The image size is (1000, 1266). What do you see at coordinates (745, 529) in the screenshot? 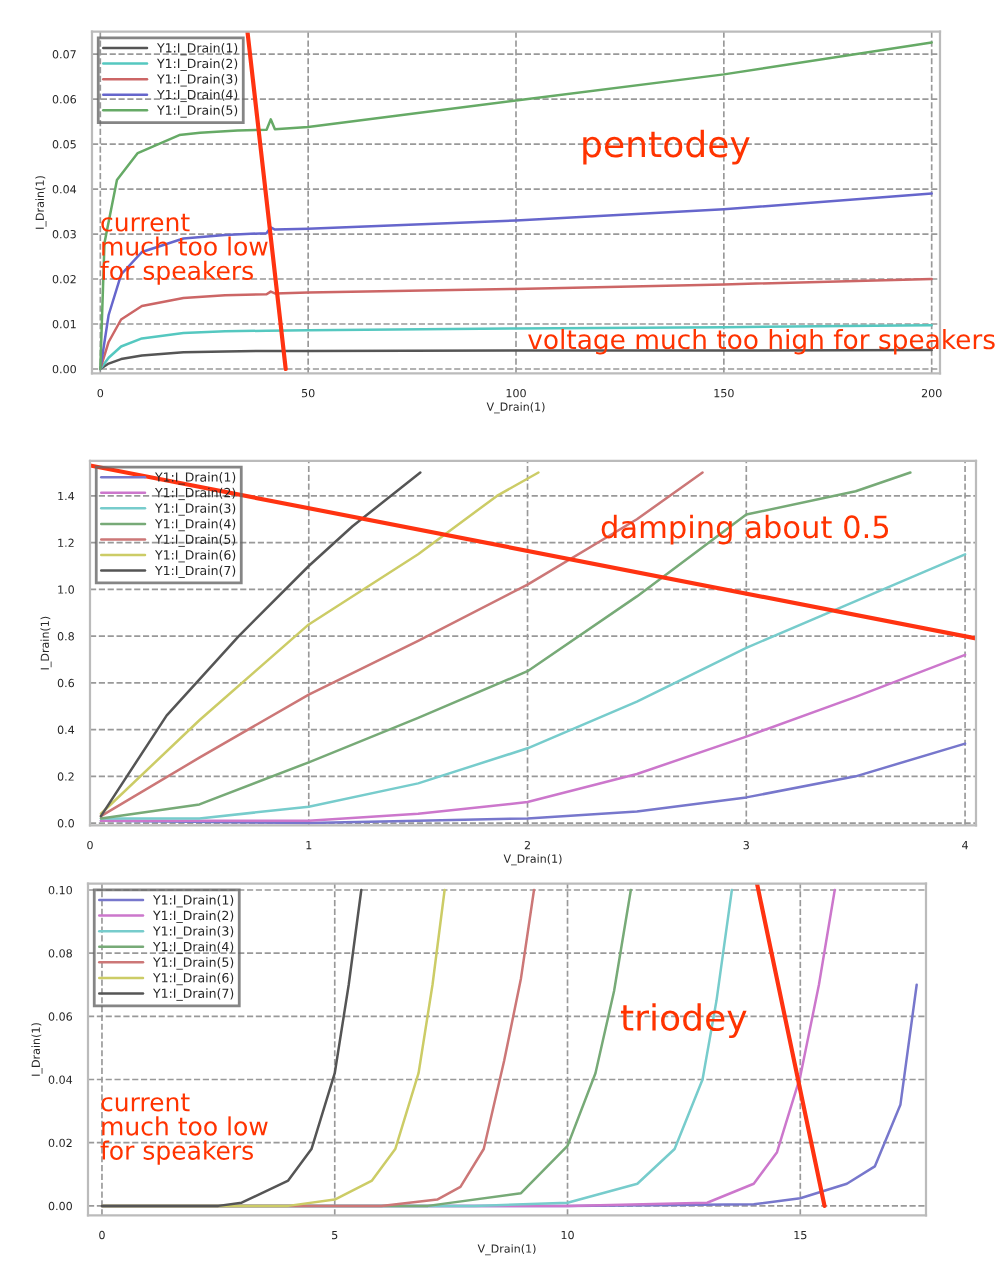
I see `annotation: damping about 0.5` at bounding box center [745, 529].